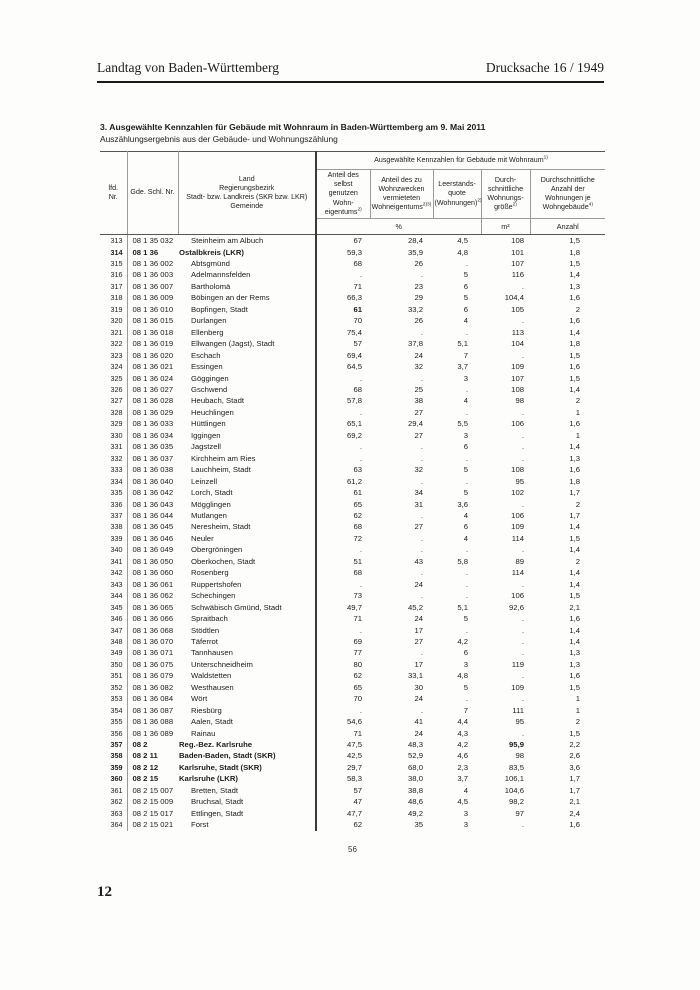  I want to click on cell-value: 4, so click(465, 790).